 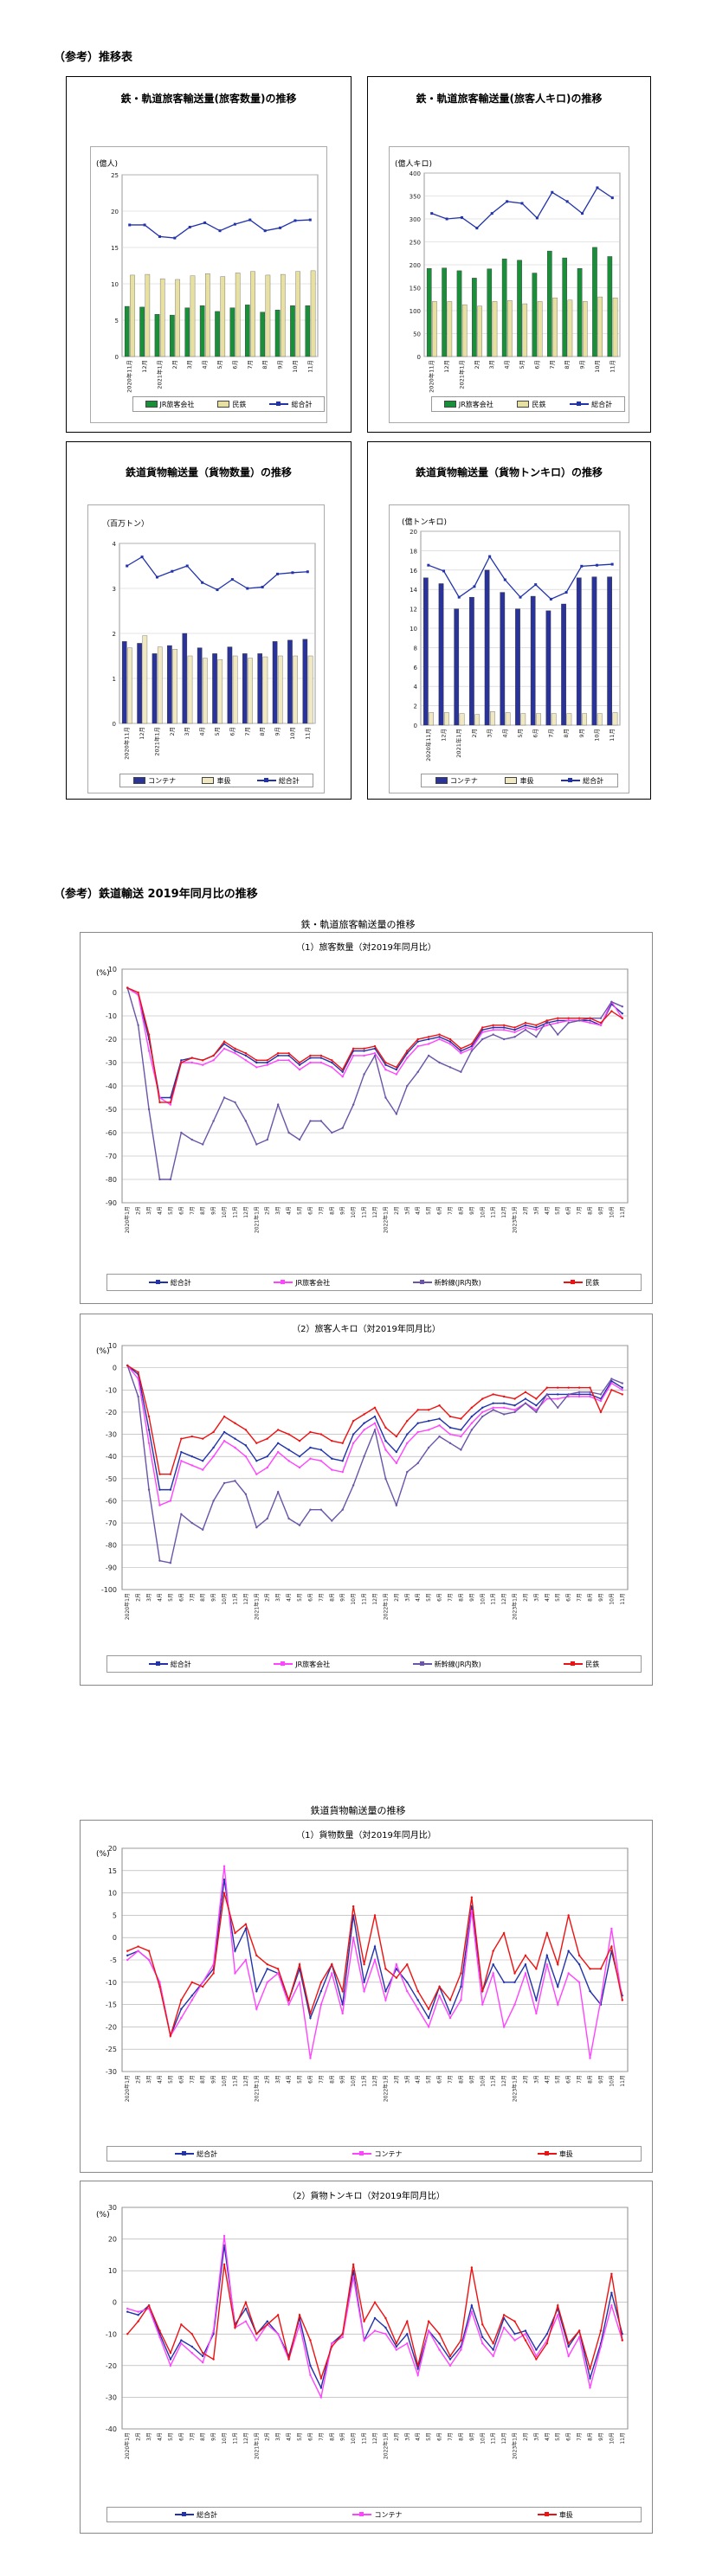 What do you see at coordinates (114, 635) in the screenshot?
I see `y-tick-label: 2` at bounding box center [114, 635].